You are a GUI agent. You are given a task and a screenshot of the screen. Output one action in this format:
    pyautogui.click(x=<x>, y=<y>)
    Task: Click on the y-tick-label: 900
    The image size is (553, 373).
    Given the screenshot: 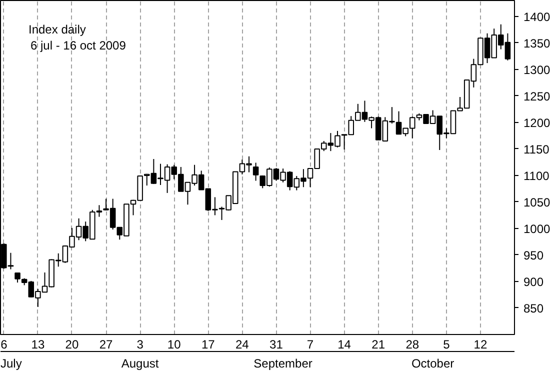 What is the action you would take?
    pyautogui.click(x=534, y=281)
    